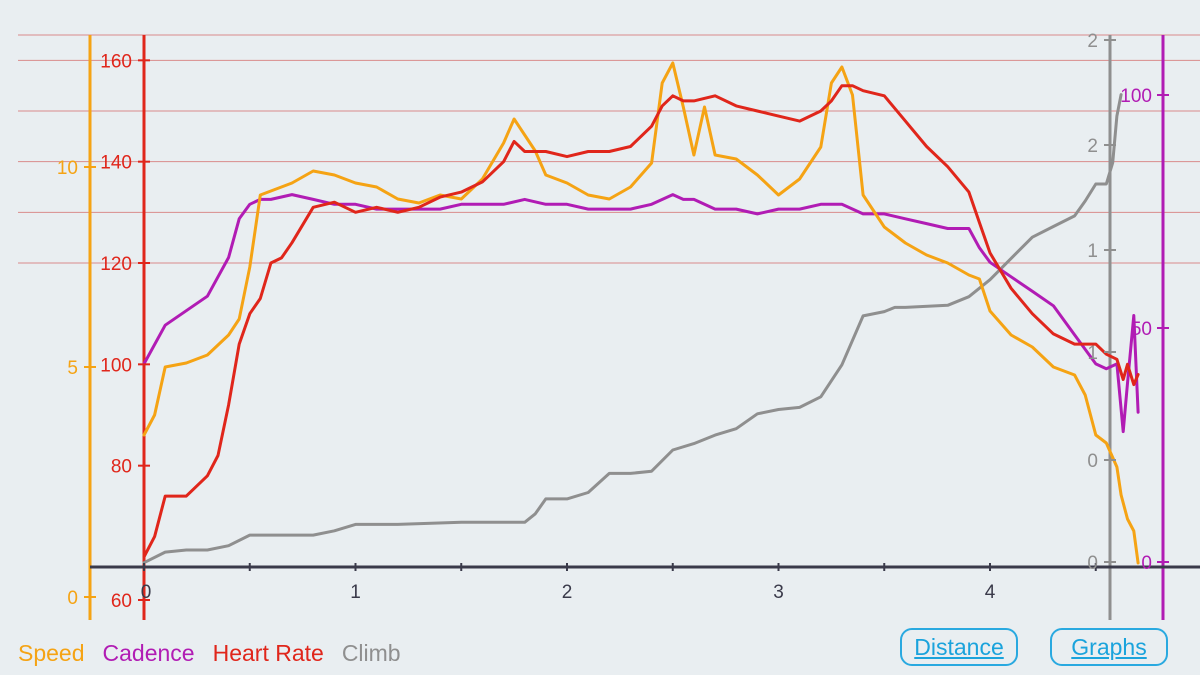  What do you see at coordinates (1146, 563) in the screenshot?
I see `cadence-tick-label: 0` at bounding box center [1146, 563].